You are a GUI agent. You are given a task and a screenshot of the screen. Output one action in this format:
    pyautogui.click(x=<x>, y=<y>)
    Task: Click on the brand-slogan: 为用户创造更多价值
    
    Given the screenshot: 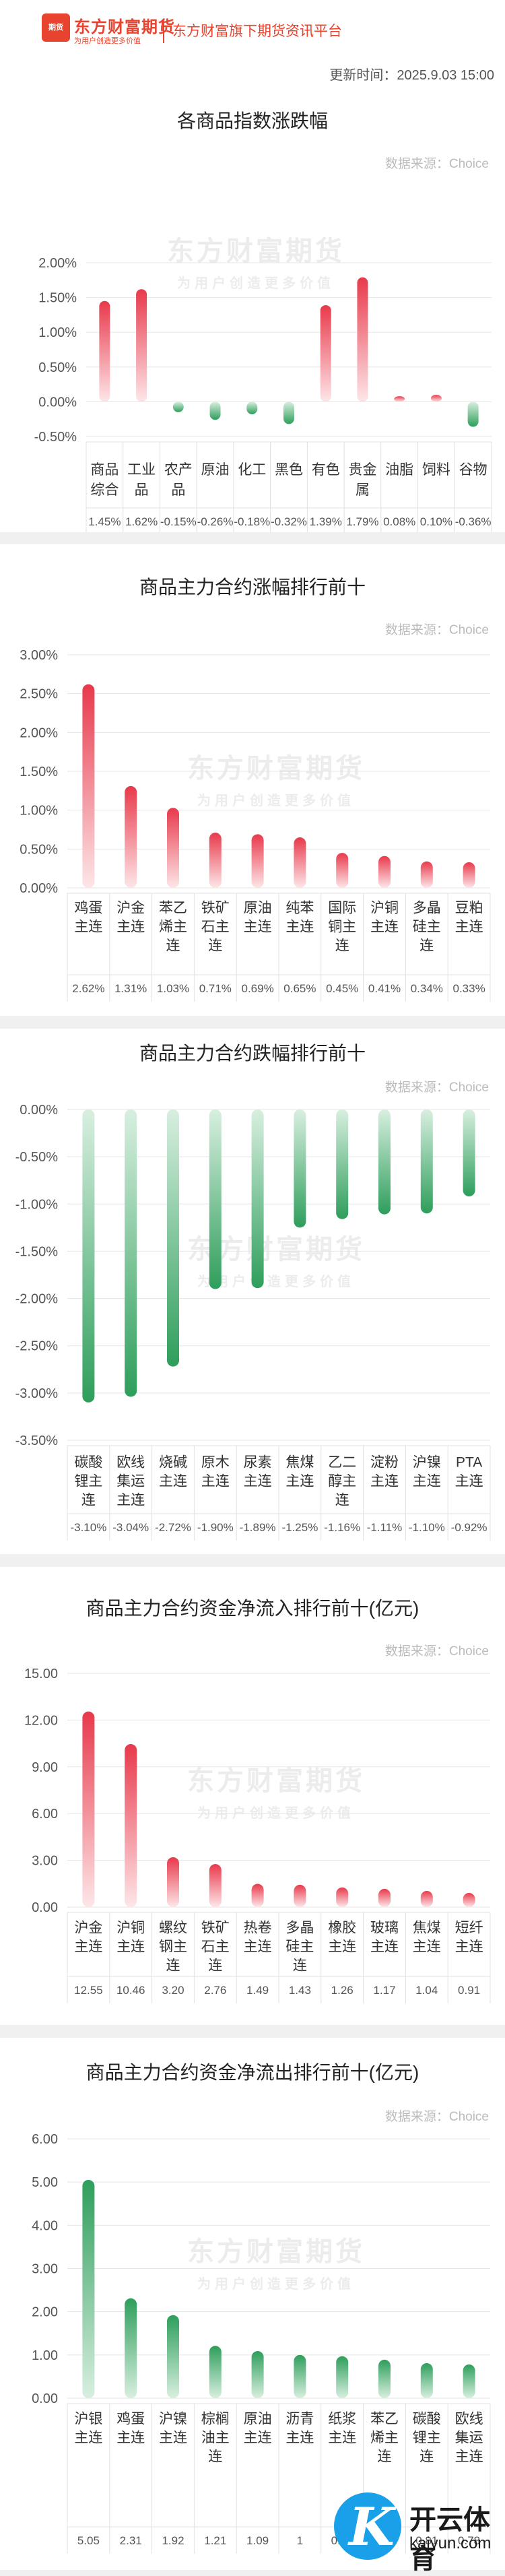 What is the action you would take?
    pyautogui.click(x=107, y=41)
    